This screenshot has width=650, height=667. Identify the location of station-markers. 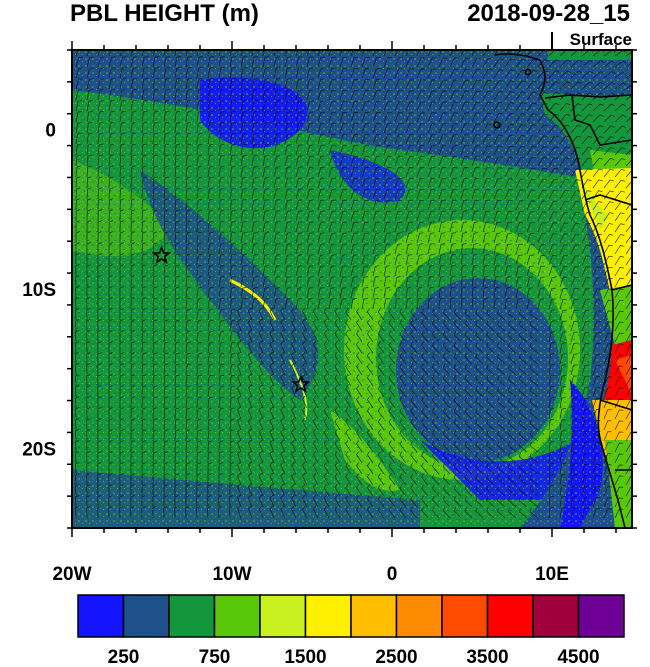
(231, 319).